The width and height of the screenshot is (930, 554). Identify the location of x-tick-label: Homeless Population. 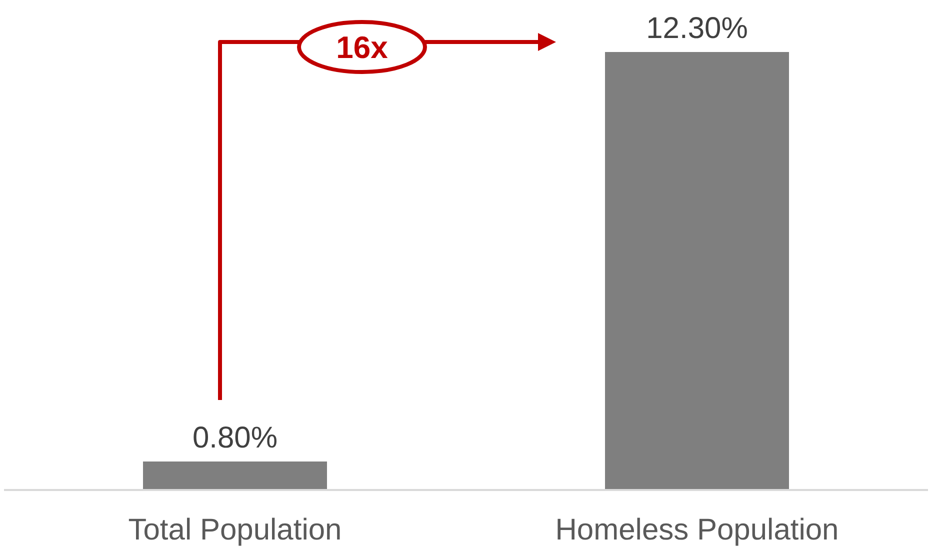
(697, 529).